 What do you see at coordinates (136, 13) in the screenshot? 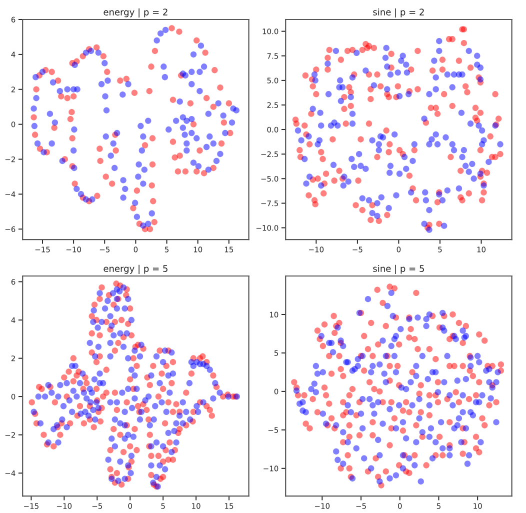
I see `chart-title: energy | p = 2` at bounding box center [136, 13].